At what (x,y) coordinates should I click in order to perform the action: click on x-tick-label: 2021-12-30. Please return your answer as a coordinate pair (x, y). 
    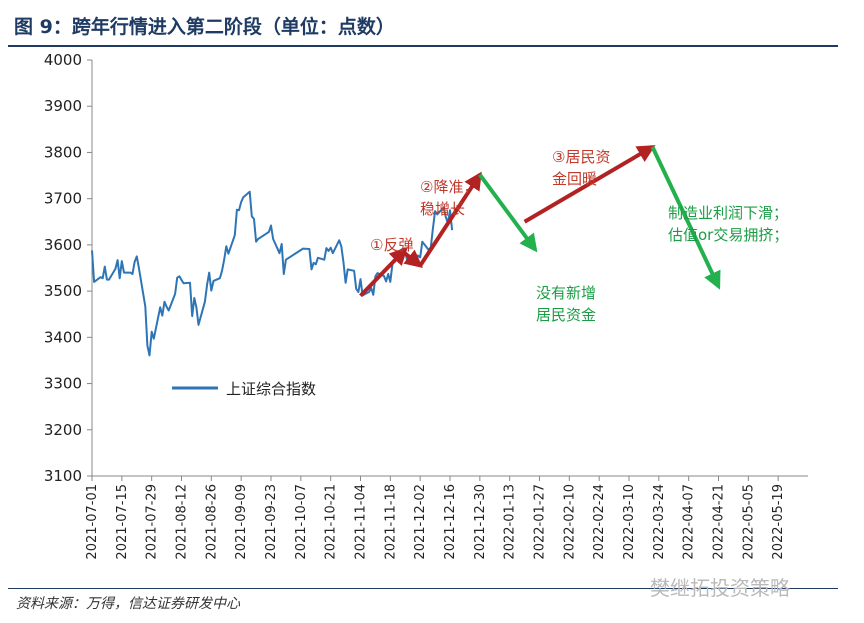
    Looking at the image, I should click on (480, 522).